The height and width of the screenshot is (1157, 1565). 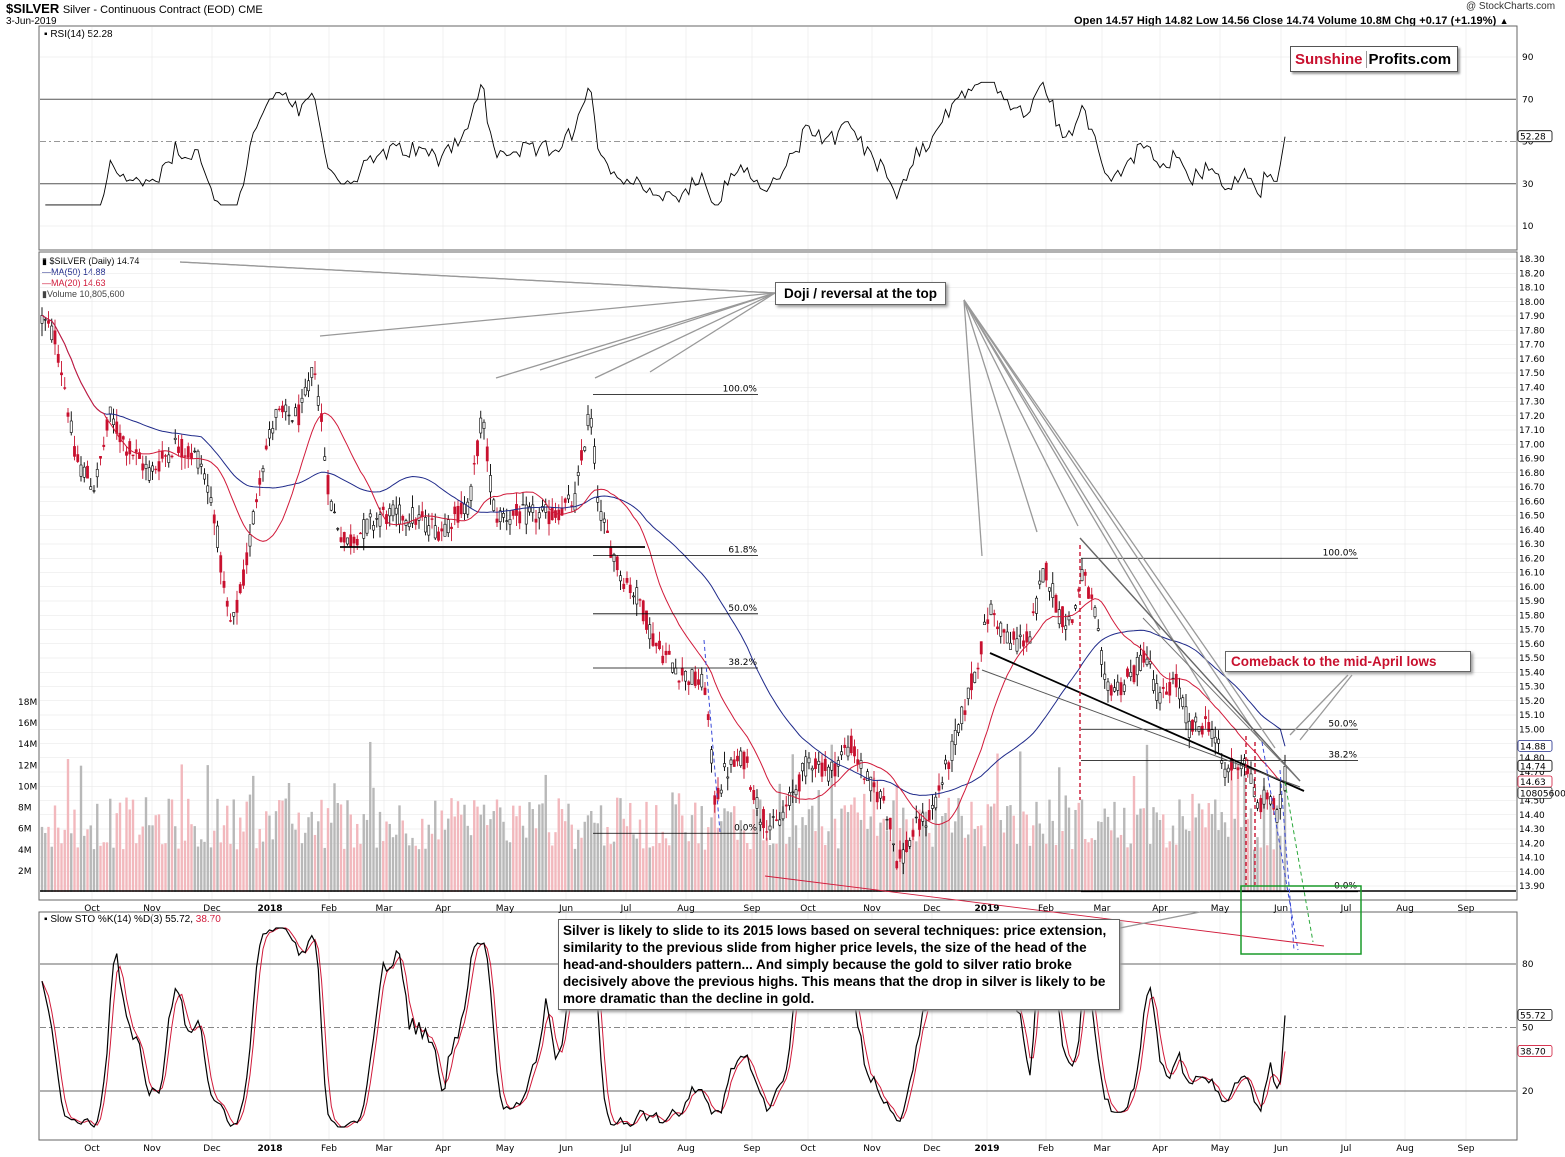 What do you see at coordinates (931, 909) in the screenshot?
I see `month-label-price: Dec` at bounding box center [931, 909].